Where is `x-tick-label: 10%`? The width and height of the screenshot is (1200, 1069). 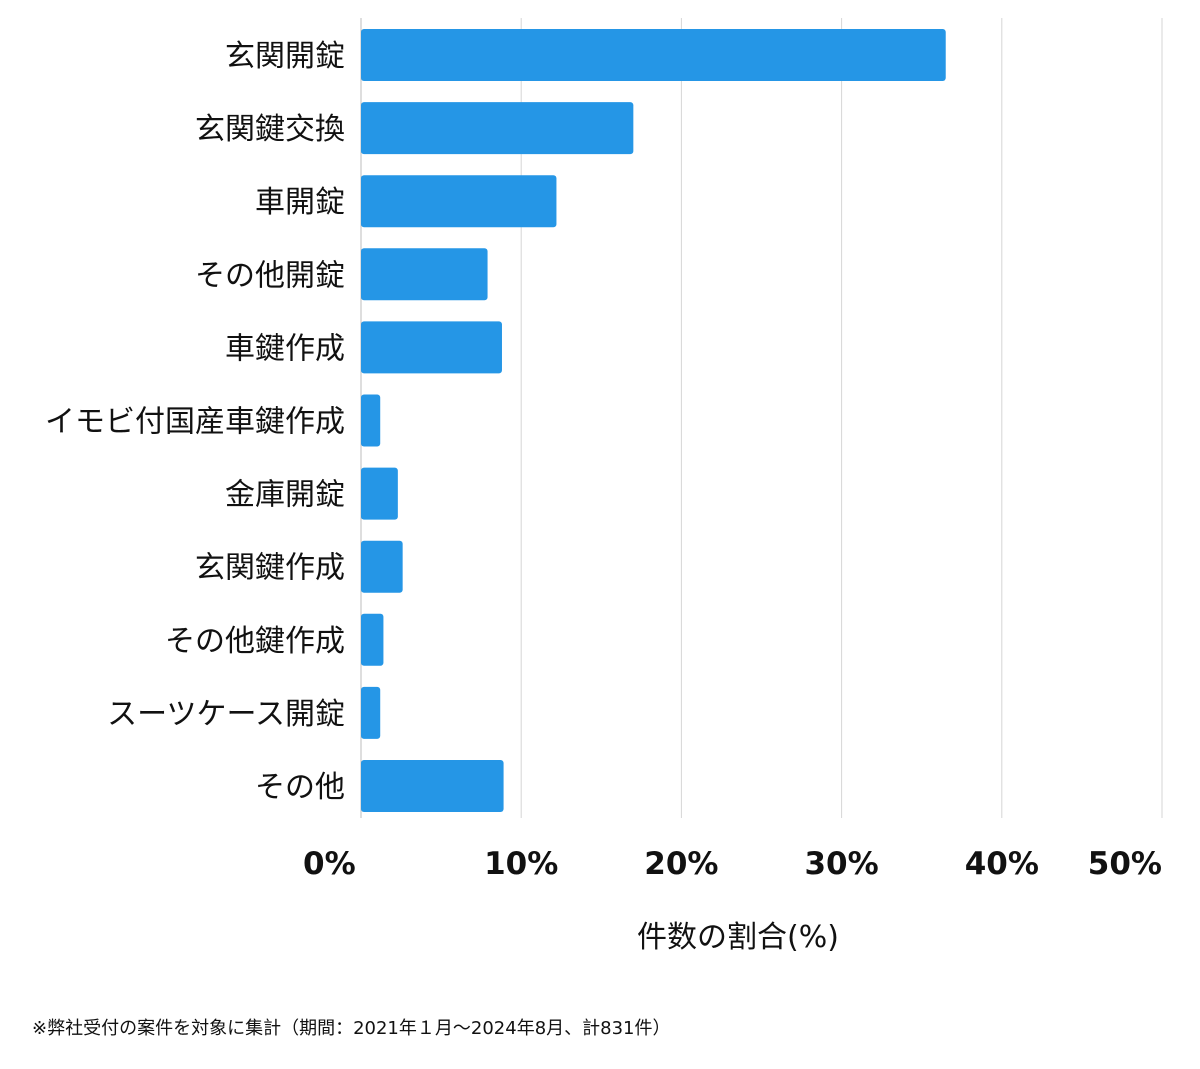 x-tick-label: 10% is located at coordinates (521, 864).